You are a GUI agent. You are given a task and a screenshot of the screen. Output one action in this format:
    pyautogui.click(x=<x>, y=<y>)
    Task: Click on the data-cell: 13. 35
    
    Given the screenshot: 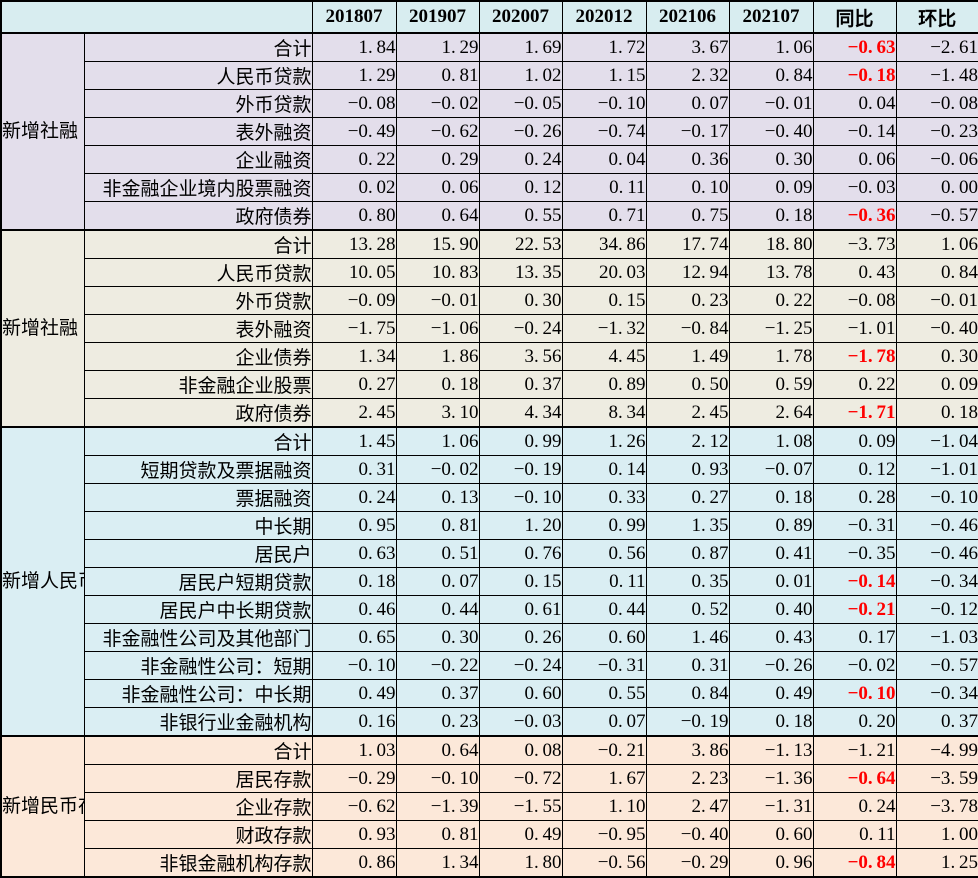 What is the action you would take?
    pyautogui.click(x=520, y=272)
    